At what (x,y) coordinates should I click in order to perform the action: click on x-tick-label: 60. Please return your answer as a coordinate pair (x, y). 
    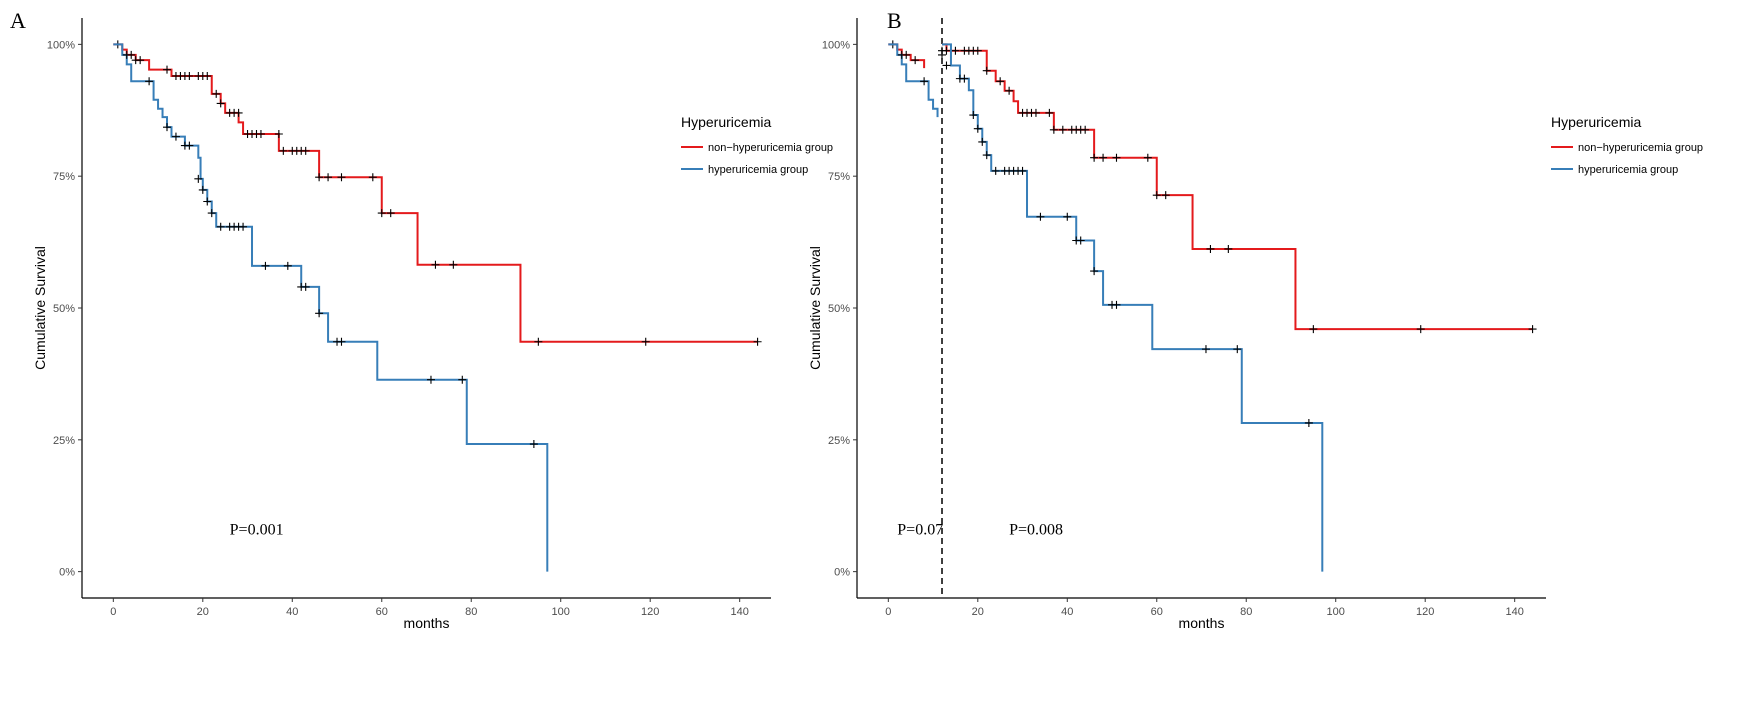
    Looking at the image, I should click on (1157, 612).